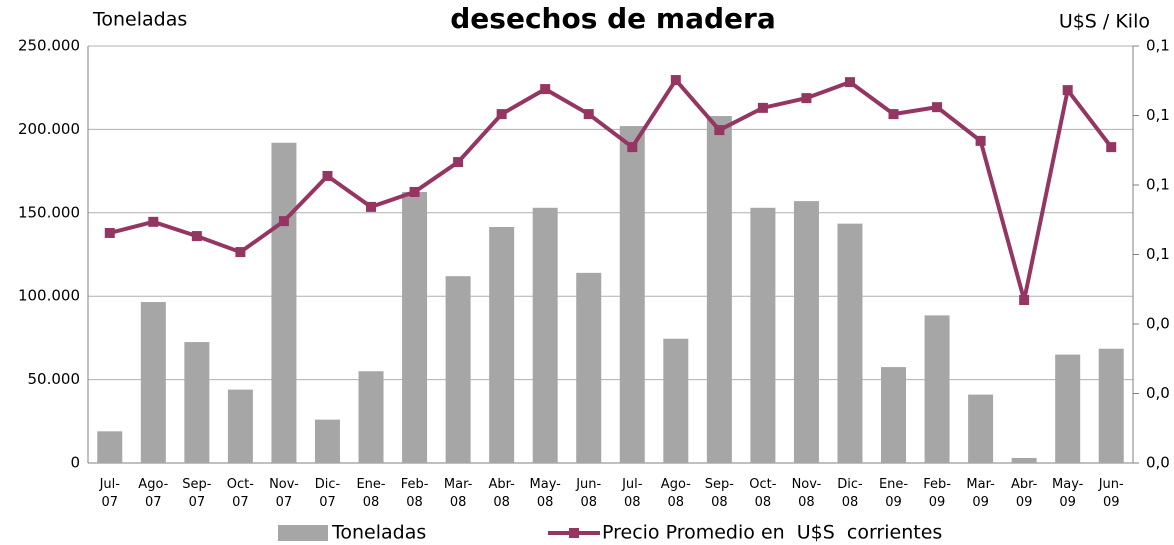 Image resolution: width=1174 pixels, height=545 pixels. Describe the element at coordinates (762, 493) in the screenshot. I see `x-tick-label: Oct- 08` at that location.